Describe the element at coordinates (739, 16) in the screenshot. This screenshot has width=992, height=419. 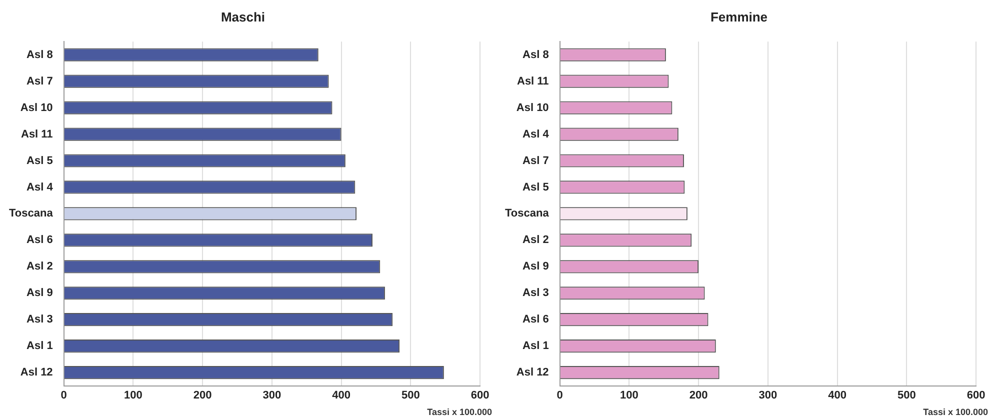
I see `chart-title: Femmine` at that location.